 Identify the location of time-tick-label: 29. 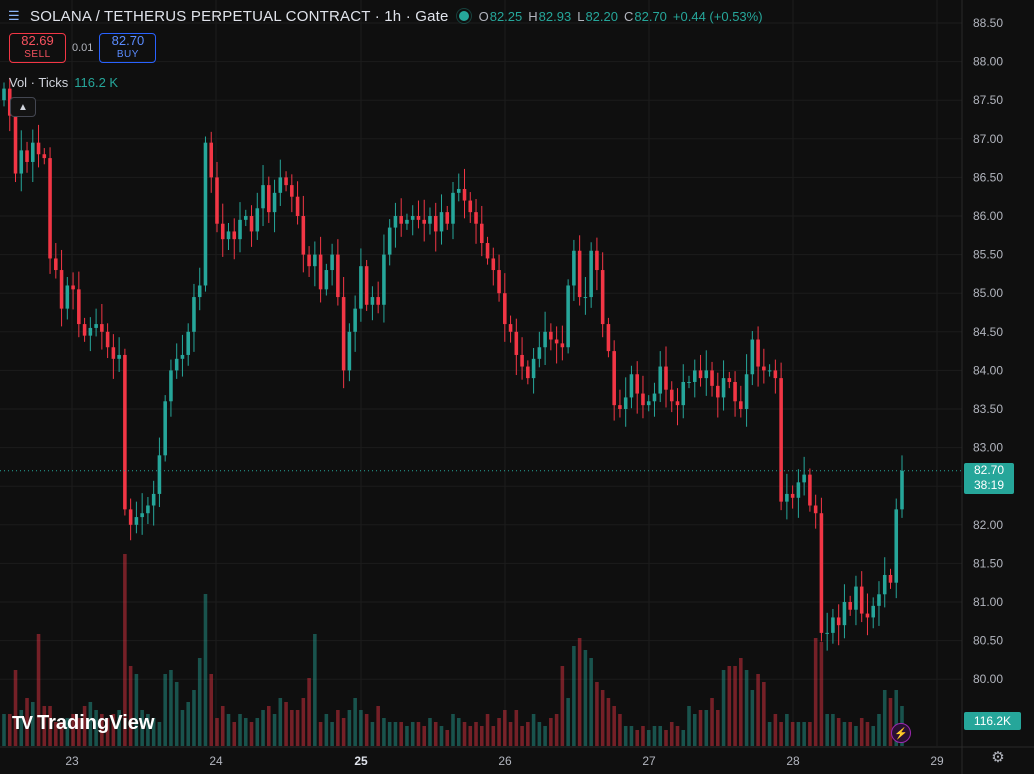
(937, 761).